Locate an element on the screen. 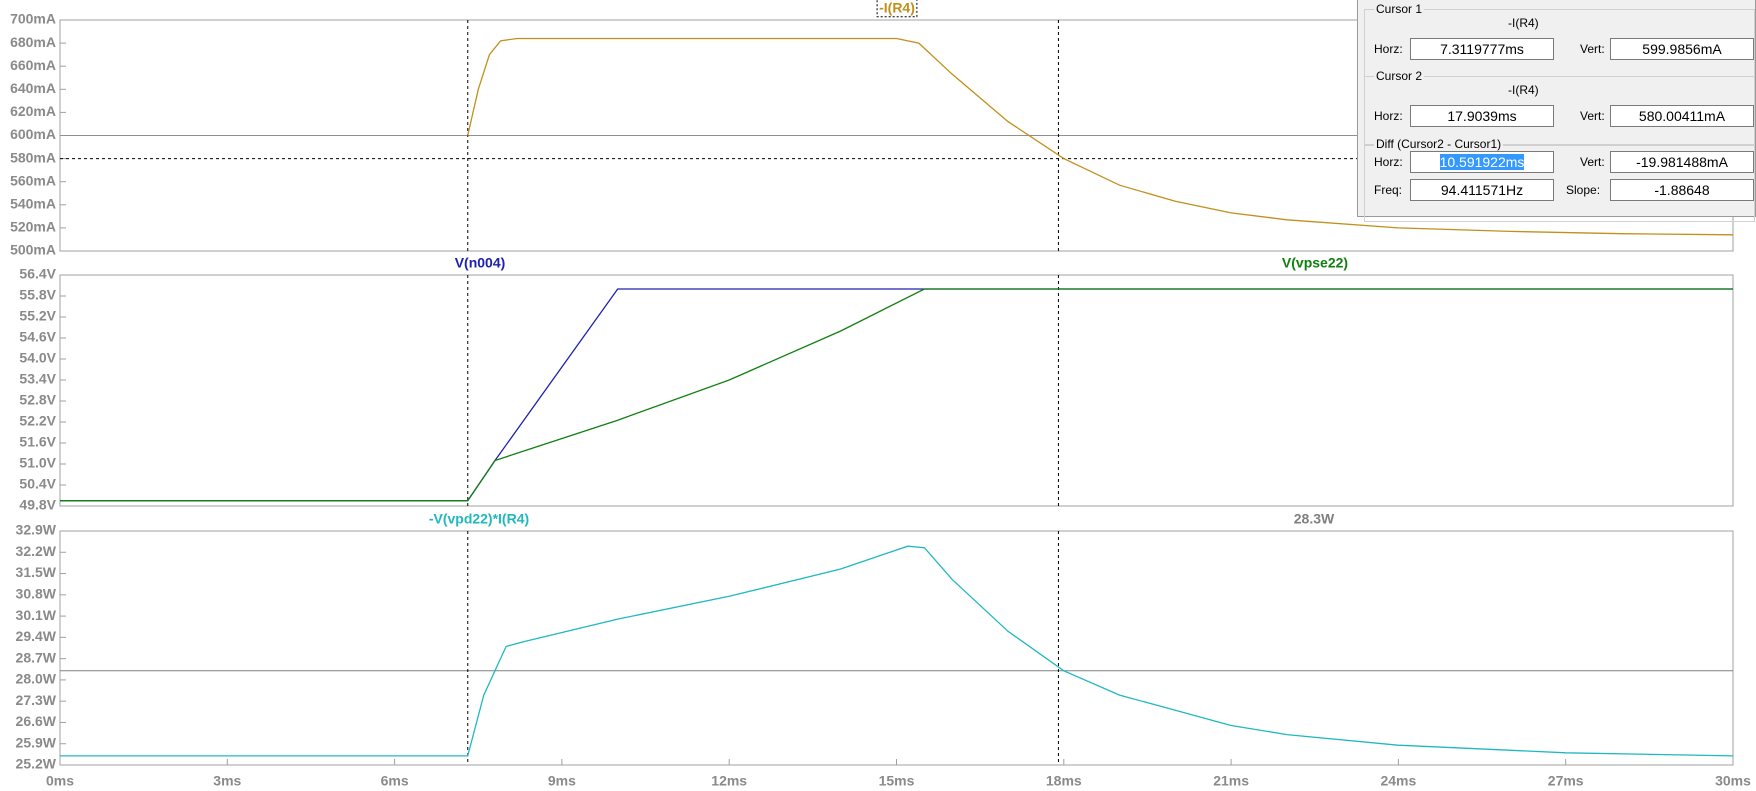 The width and height of the screenshot is (1756, 791). y-tick-label: 56.4V is located at coordinates (37, 274).